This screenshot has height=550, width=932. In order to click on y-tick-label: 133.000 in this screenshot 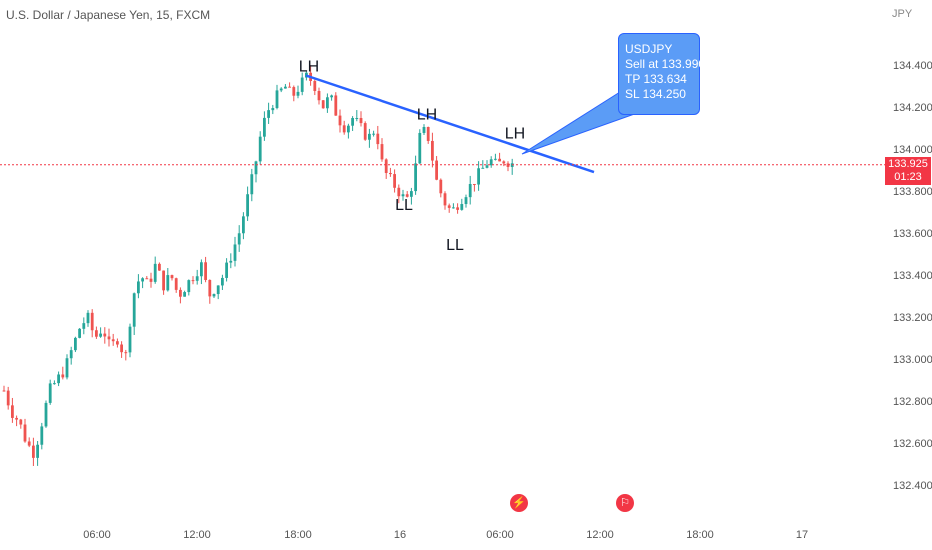, I will do `click(912, 360)`.